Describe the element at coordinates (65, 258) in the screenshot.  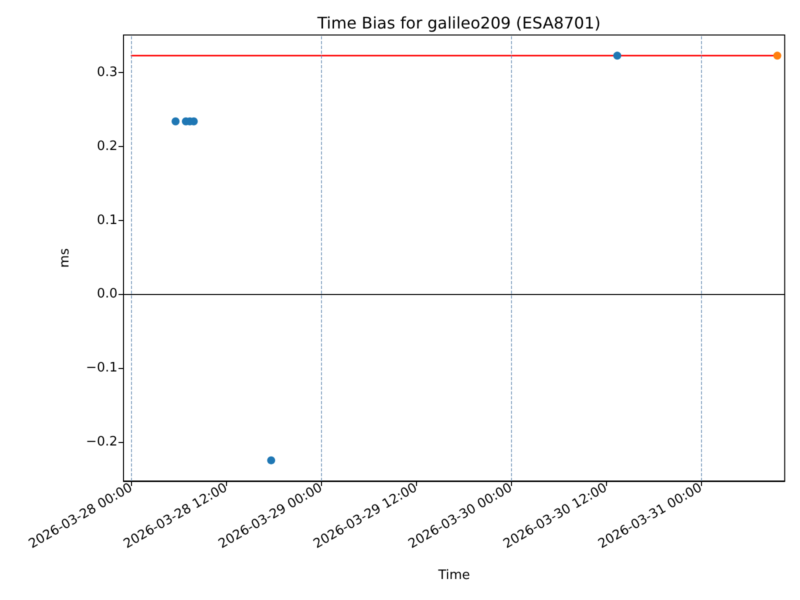
I see `y-axis-title: ms` at that location.